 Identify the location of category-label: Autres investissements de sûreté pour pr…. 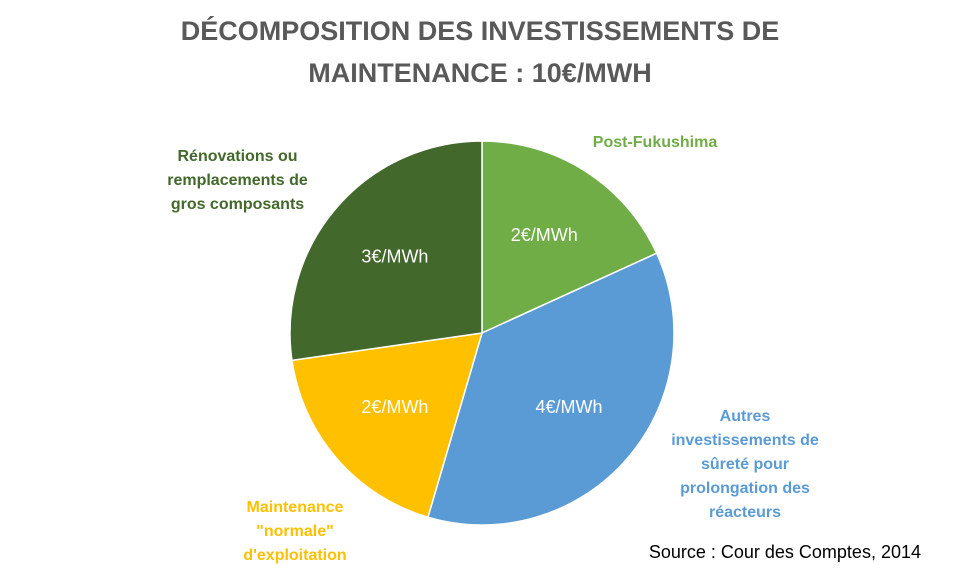
(745, 464).